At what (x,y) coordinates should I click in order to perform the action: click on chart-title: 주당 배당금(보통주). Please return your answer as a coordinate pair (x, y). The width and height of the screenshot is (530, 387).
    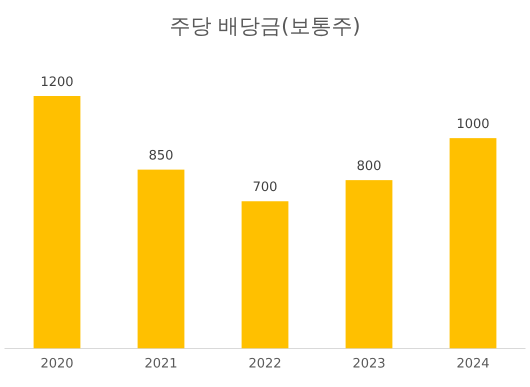
    Looking at the image, I should click on (265, 26).